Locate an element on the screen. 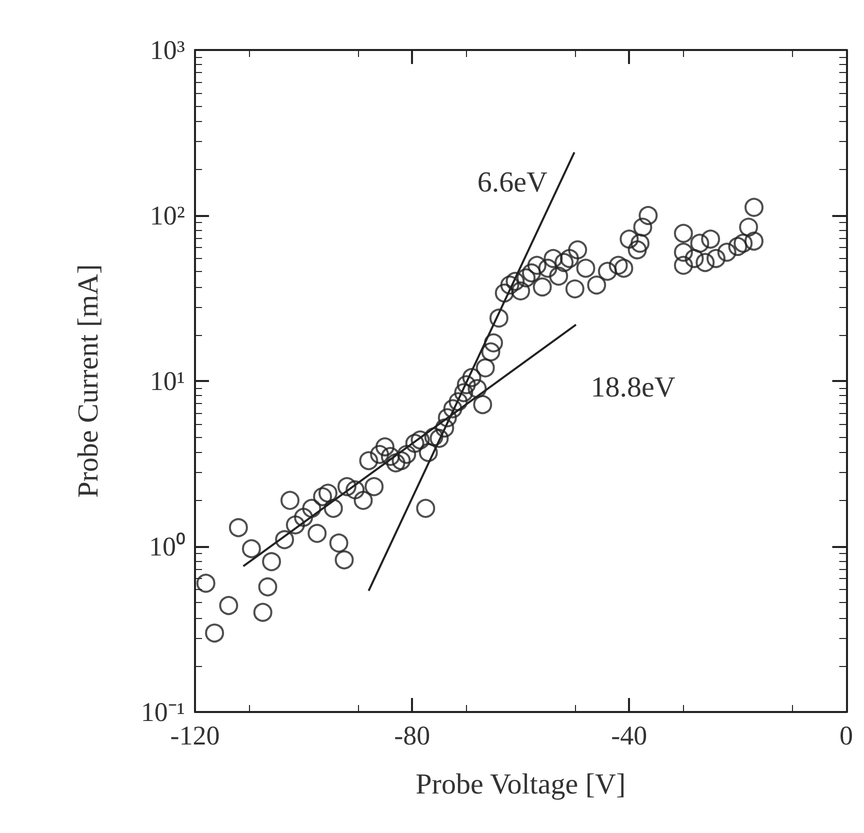  x-tick-label: -80 is located at coordinates (412, 735).